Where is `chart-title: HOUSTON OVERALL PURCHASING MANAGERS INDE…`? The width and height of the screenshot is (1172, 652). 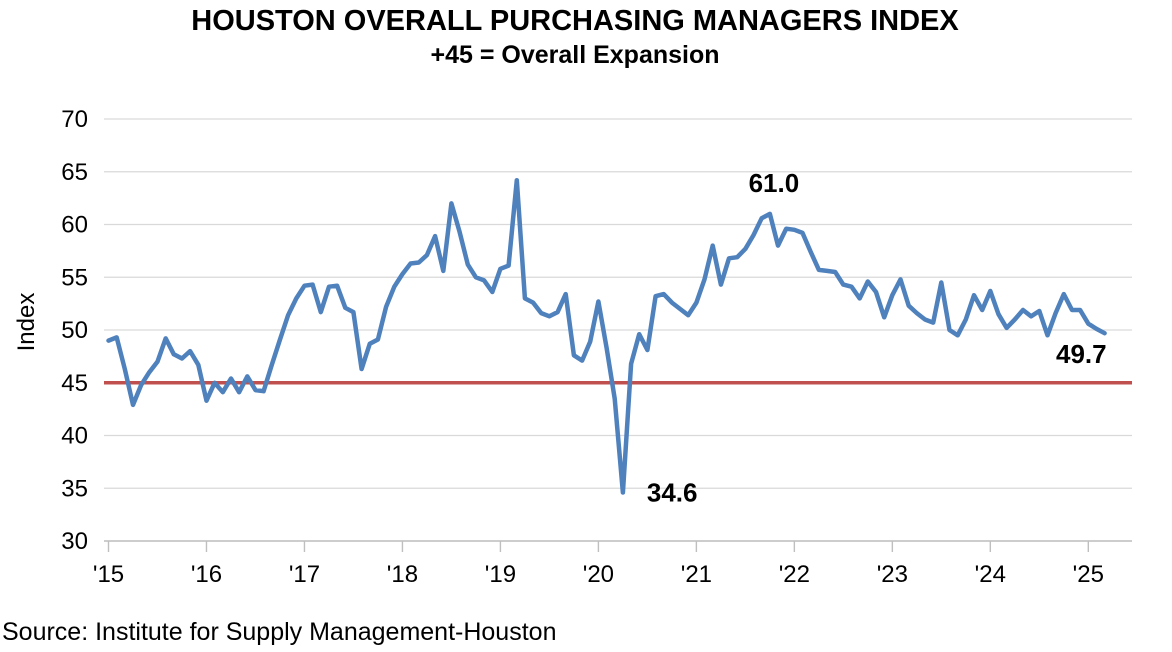
chart-title: HOUSTON OVERALL PURCHASING MANAGERS INDE… is located at coordinates (575, 21).